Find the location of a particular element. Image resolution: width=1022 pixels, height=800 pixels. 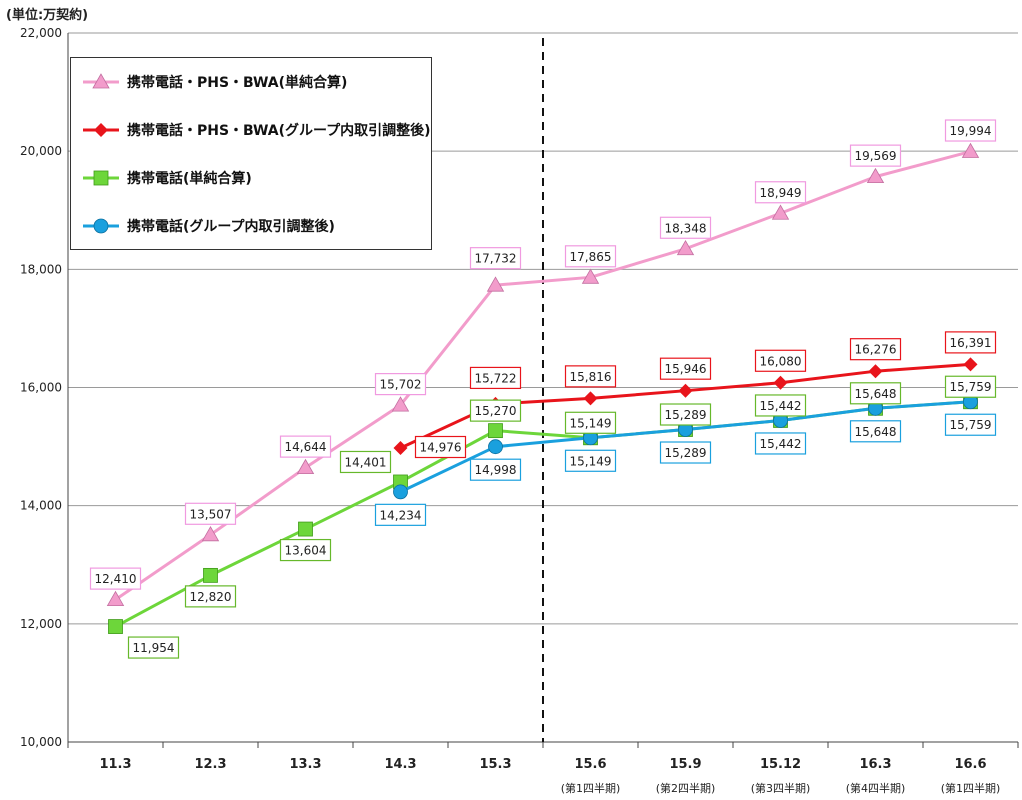

x-tick-label: 15.3 is located at coordinates (495, 764).